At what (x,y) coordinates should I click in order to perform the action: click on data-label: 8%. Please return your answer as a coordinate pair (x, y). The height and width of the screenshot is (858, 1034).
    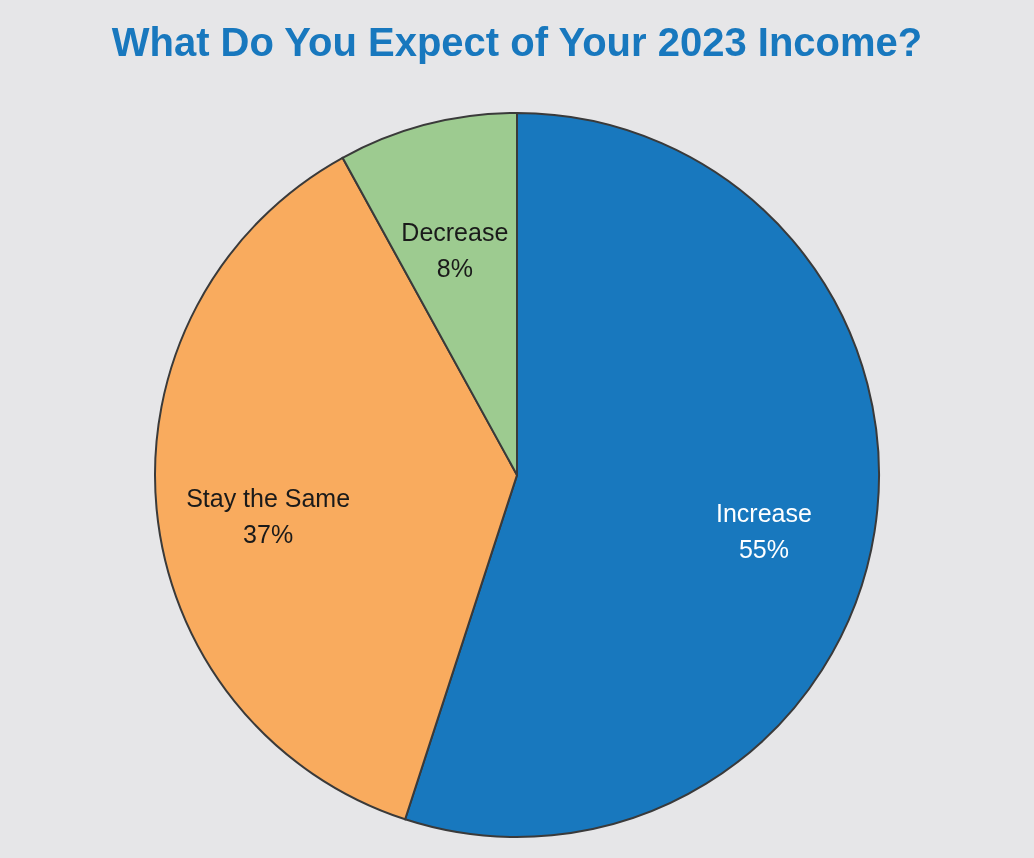
    Looking at the image, I should click on (454, 267).